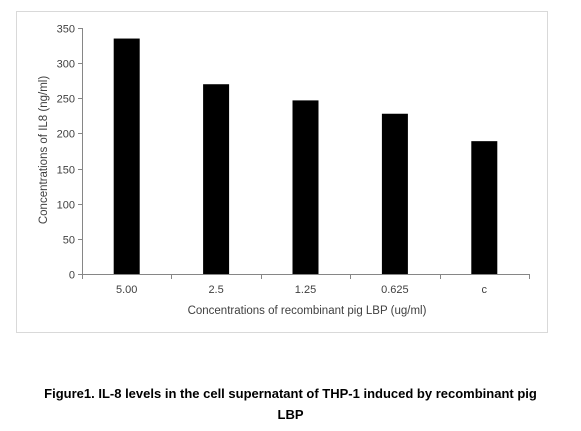  Describe the element at coordinates (72, 276) in the screenshot. I see `y-tick-label: 0` at that location.